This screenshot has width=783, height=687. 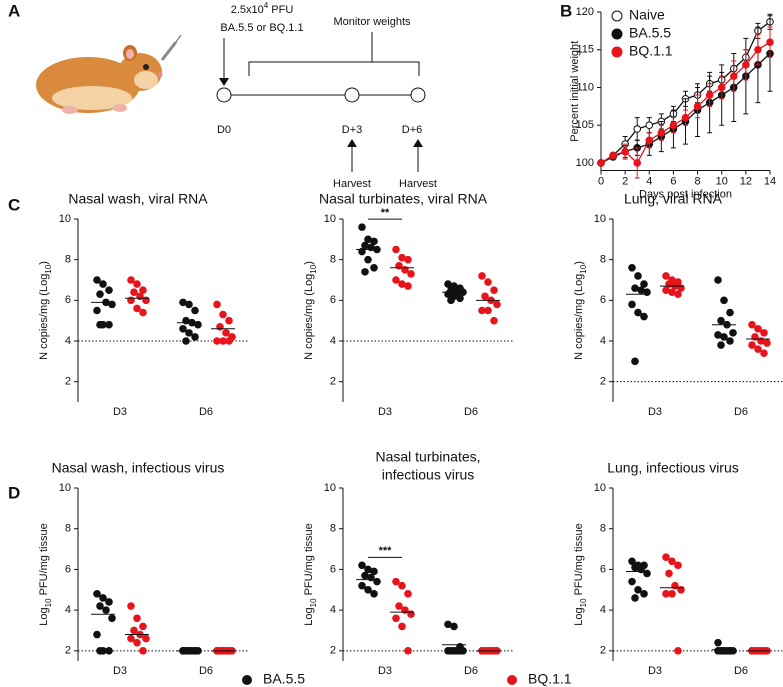 What do you see at coordinates (550, 679) in the screenshot?
I see `legend-label: BQ.1.1` at bounding box center [550, 679].